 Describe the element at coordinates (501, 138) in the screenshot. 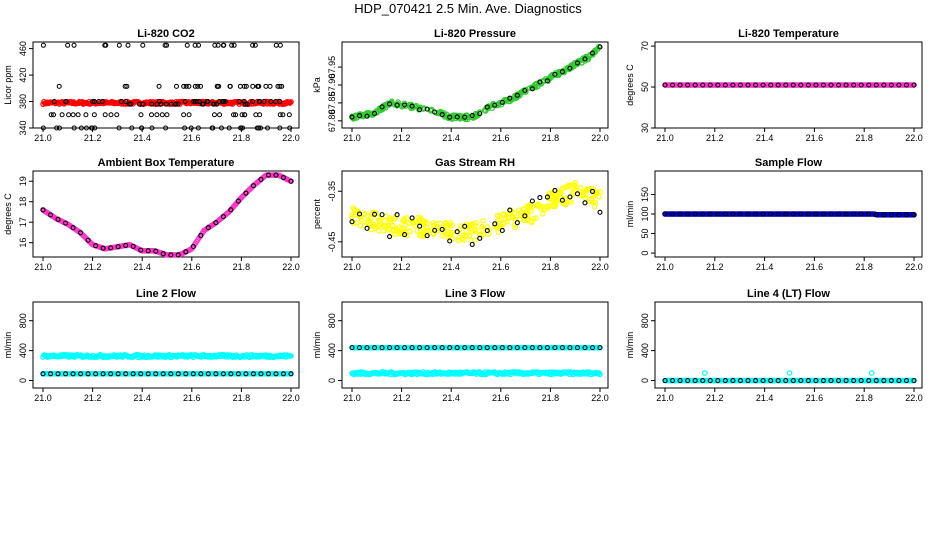

I see `x-tick-label: 21.6` at that location.